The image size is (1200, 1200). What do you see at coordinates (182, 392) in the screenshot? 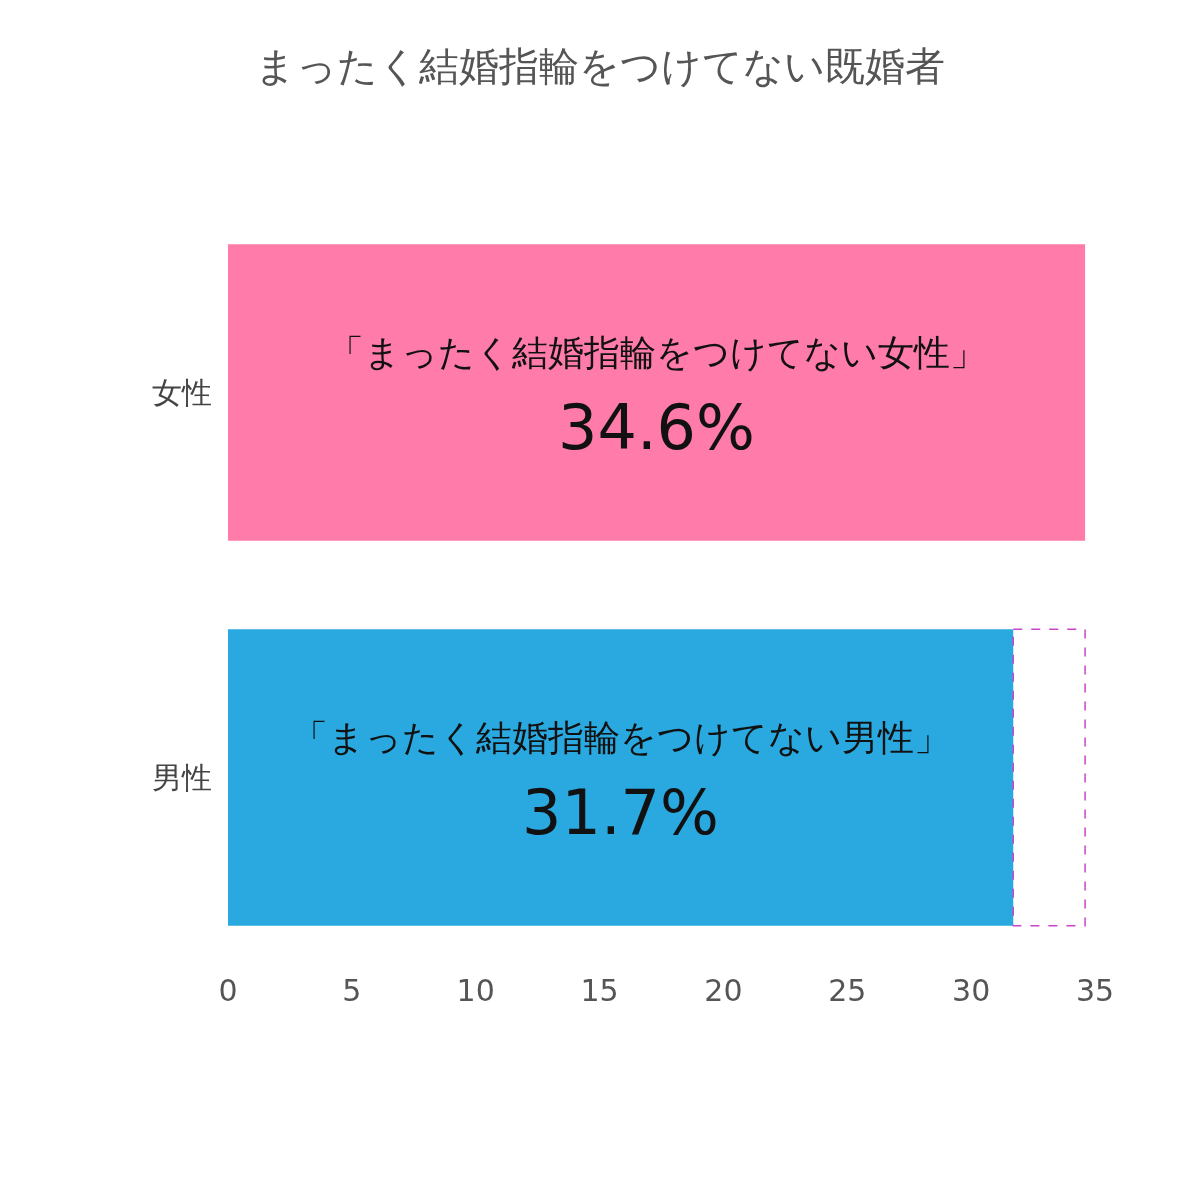
I see `y-tick-label: 女性` at bounding box center [182, 392].